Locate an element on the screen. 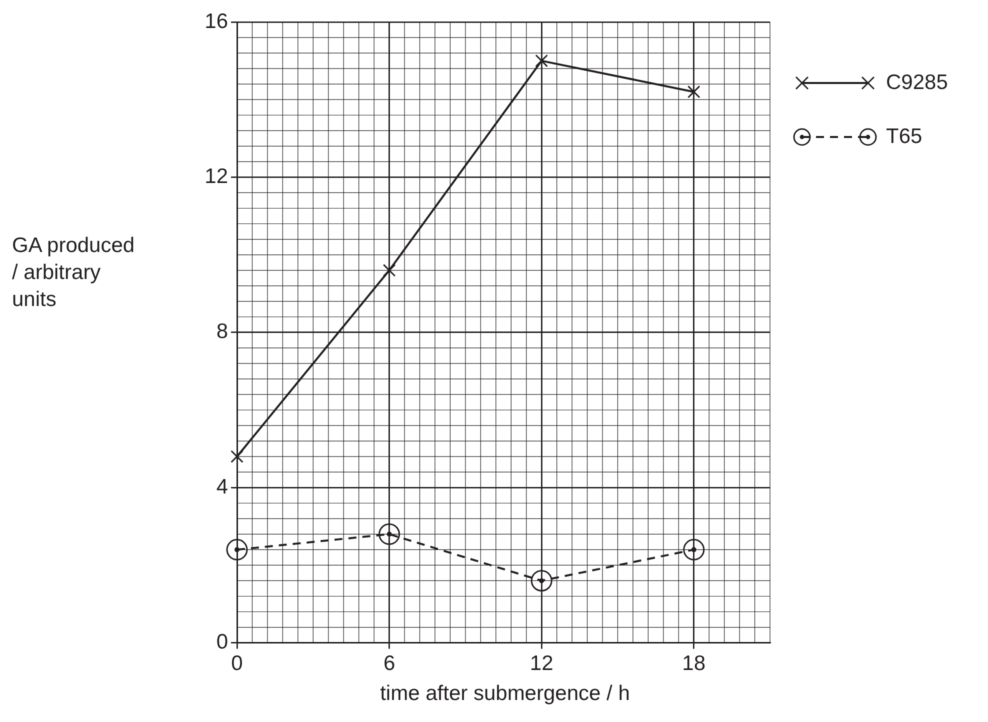 The height and width of the screenshot is (722, 988). legend-label: C9285 is located at coordinates (917, 83).